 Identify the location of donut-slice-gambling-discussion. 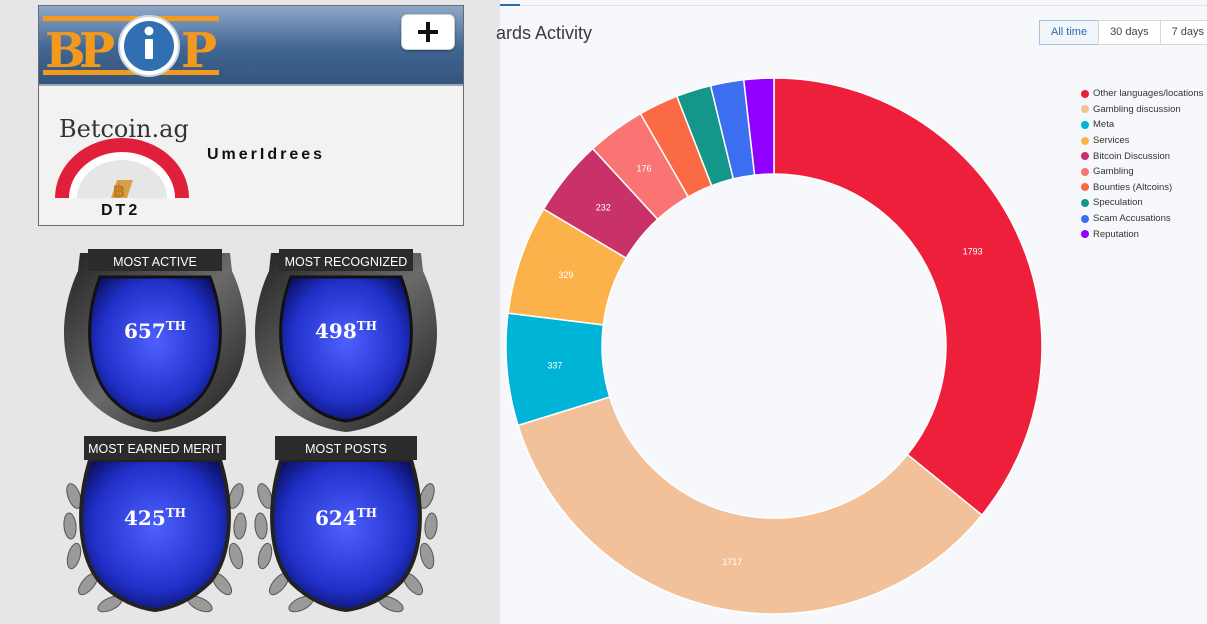
(750, 505).